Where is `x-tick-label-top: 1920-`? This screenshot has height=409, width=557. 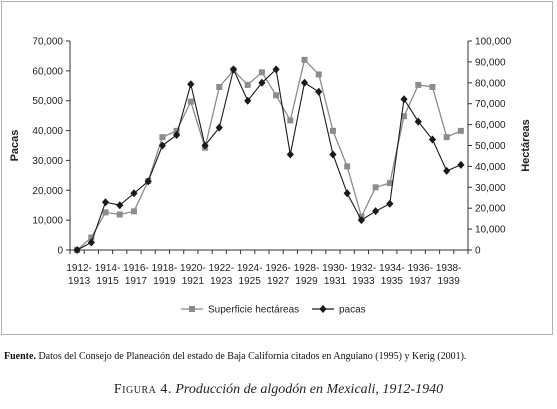
x-tick-label-top: 1920- is located at coordinates (193, 268).